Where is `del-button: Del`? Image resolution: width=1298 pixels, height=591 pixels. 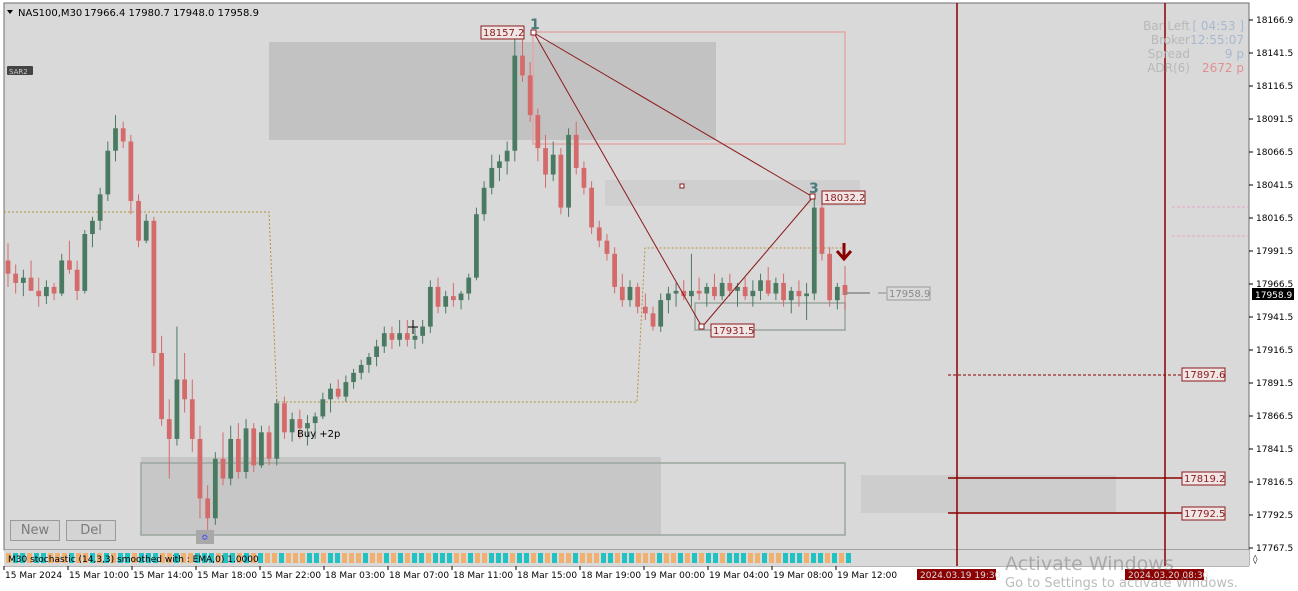 del-button: Del is located at coordinates (91, 530).